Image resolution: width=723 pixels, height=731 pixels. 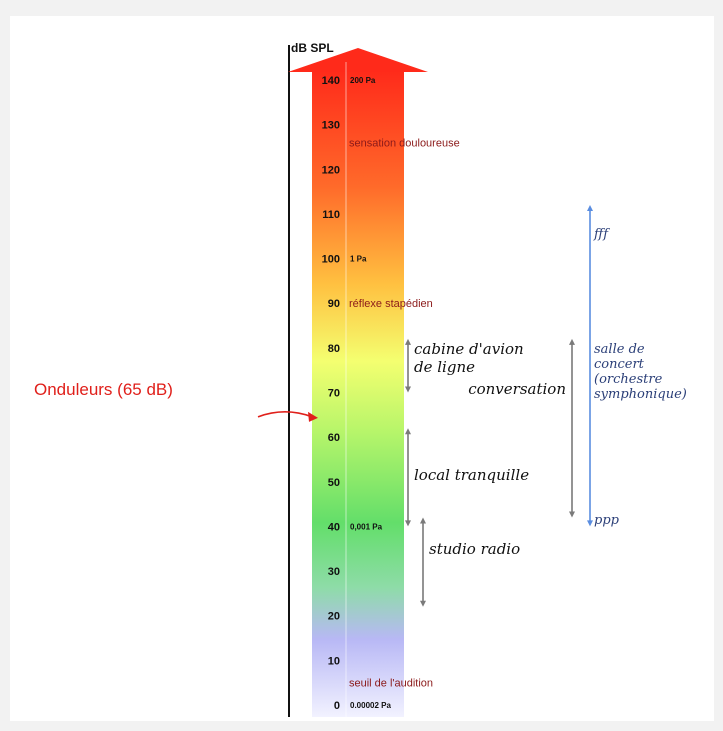 What do you see at coordinates (408, 341) in the screenshot?
I see `activity-range-0-arrowhead-up` at bounding box center [408, 341].